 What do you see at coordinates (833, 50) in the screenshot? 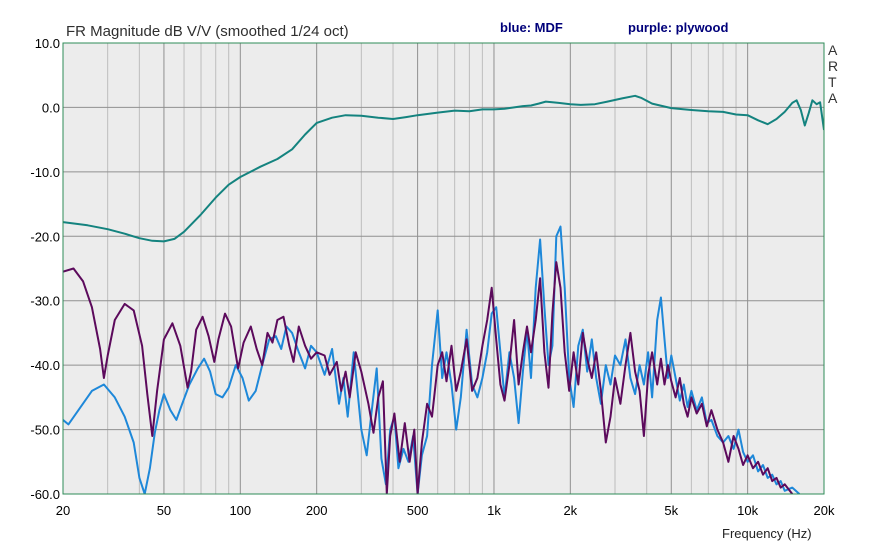
I see `arta-letter-a1: A` at bounding box center [833, 50].